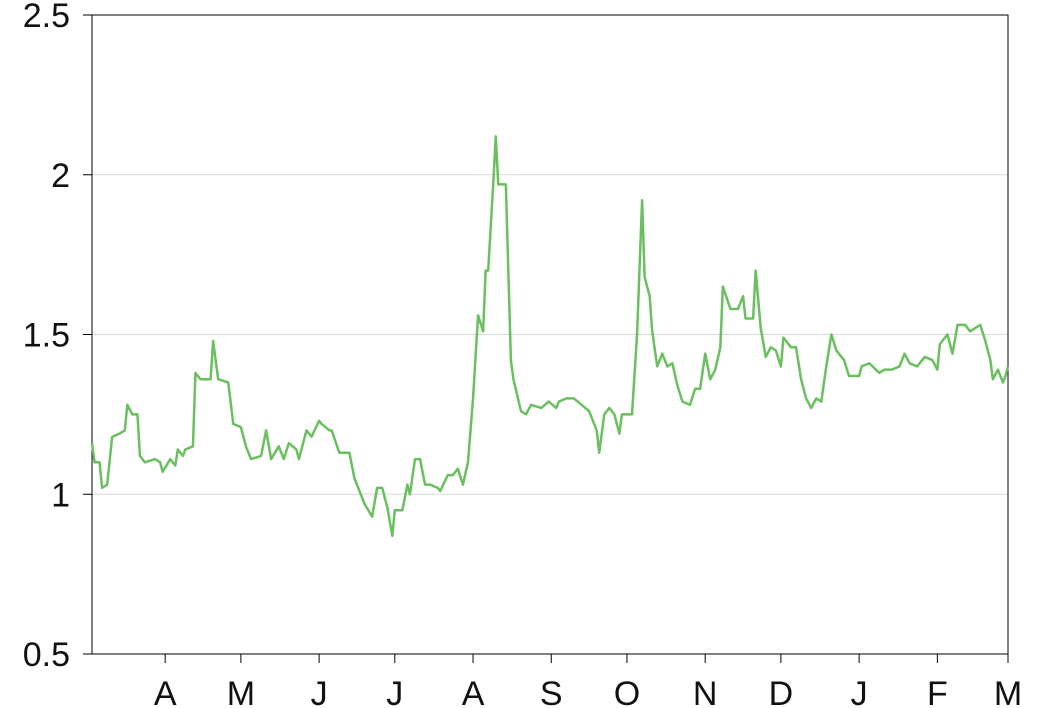 The width and height of the screenshot is (1040, 708). What do you see at coordinates (627, 691) in the screenshot?
I see `x-tick-label: O` at bounding box center [627, 691].